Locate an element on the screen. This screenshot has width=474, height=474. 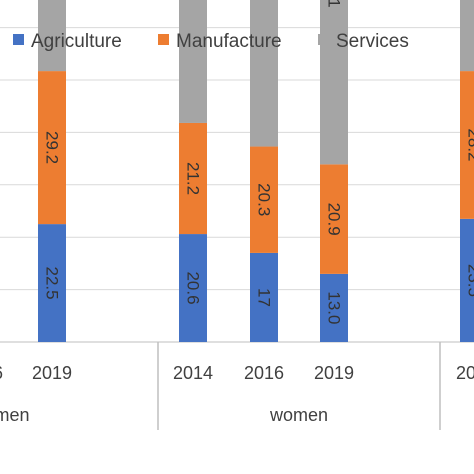
data-label: 66.1 is located at coordinates (334, 4).